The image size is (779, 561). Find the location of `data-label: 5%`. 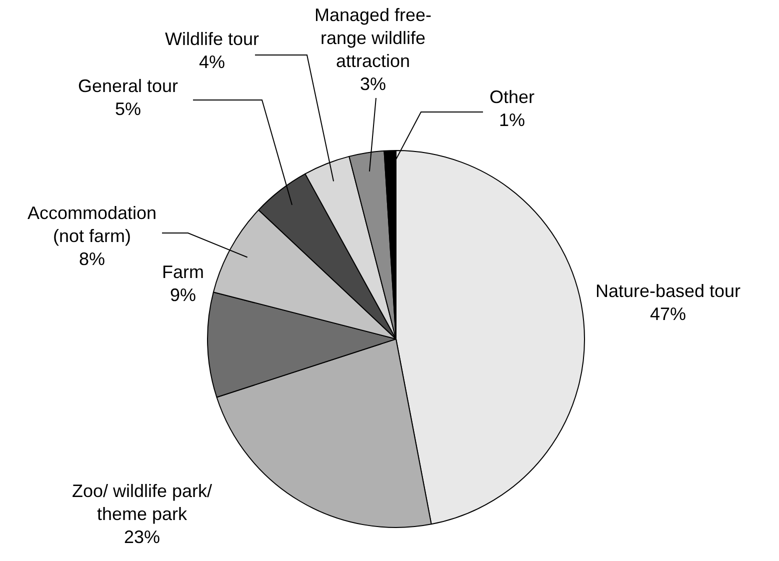

data-label: 5% is located at coordinates (128, 108).